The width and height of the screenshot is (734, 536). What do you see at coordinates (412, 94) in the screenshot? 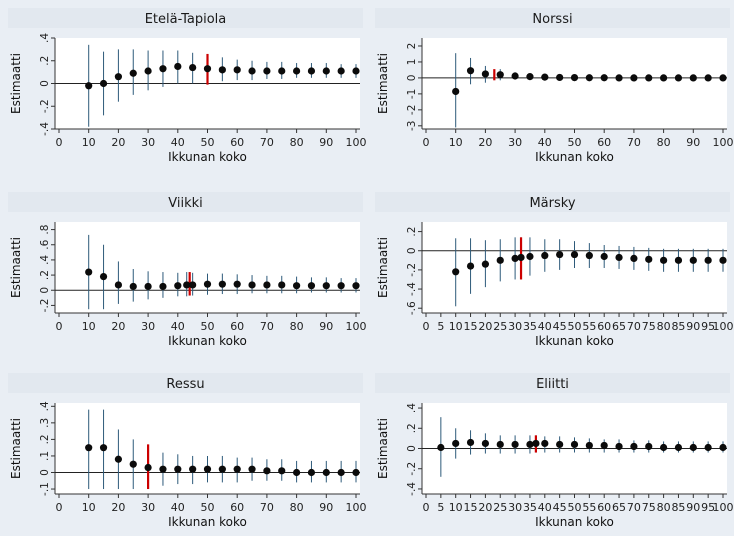
I see `y-tick-label: -1` at bounding box center [412, 94].